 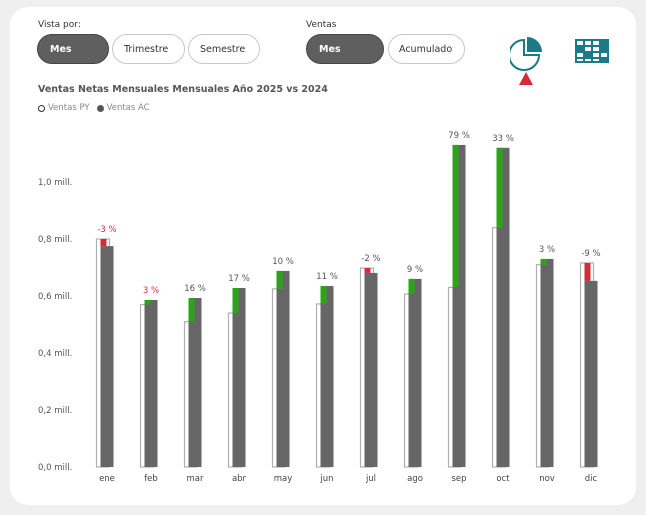 What do you see at coordinates (55, 411) in the screenshot?
I see `y-tick-label: 0,2 mill.` at bounding box center [55, 411].